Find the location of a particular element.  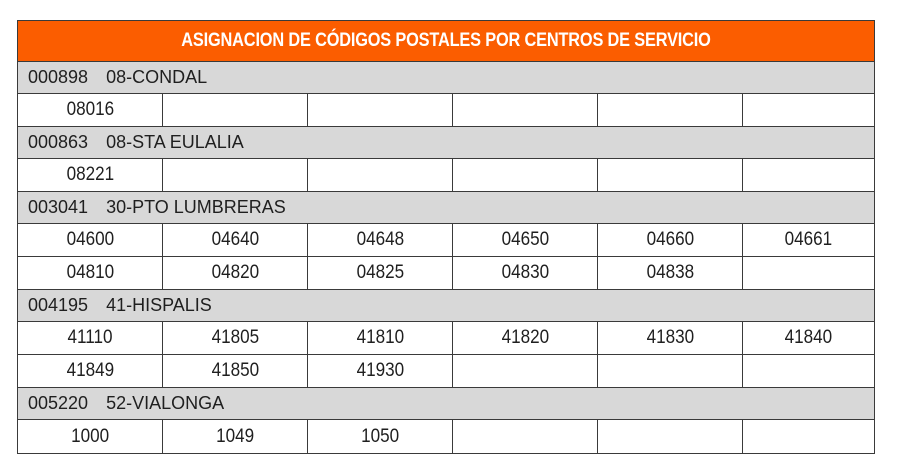

service-center-row: 000898 08-CONDAL is located at coordinates (446, 78).